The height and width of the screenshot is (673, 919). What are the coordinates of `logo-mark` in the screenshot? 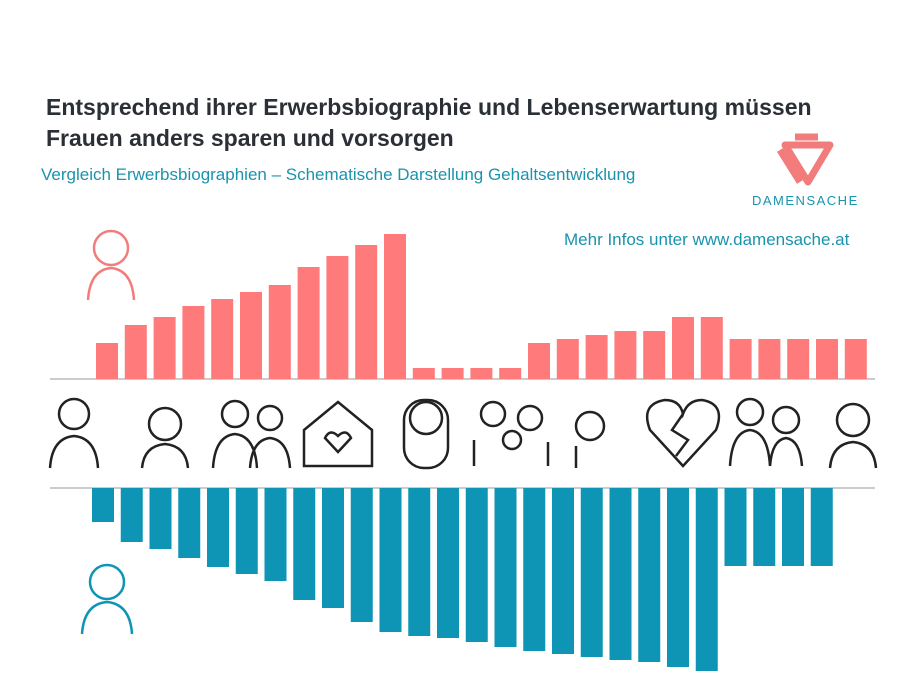 It's located at (805, 159).